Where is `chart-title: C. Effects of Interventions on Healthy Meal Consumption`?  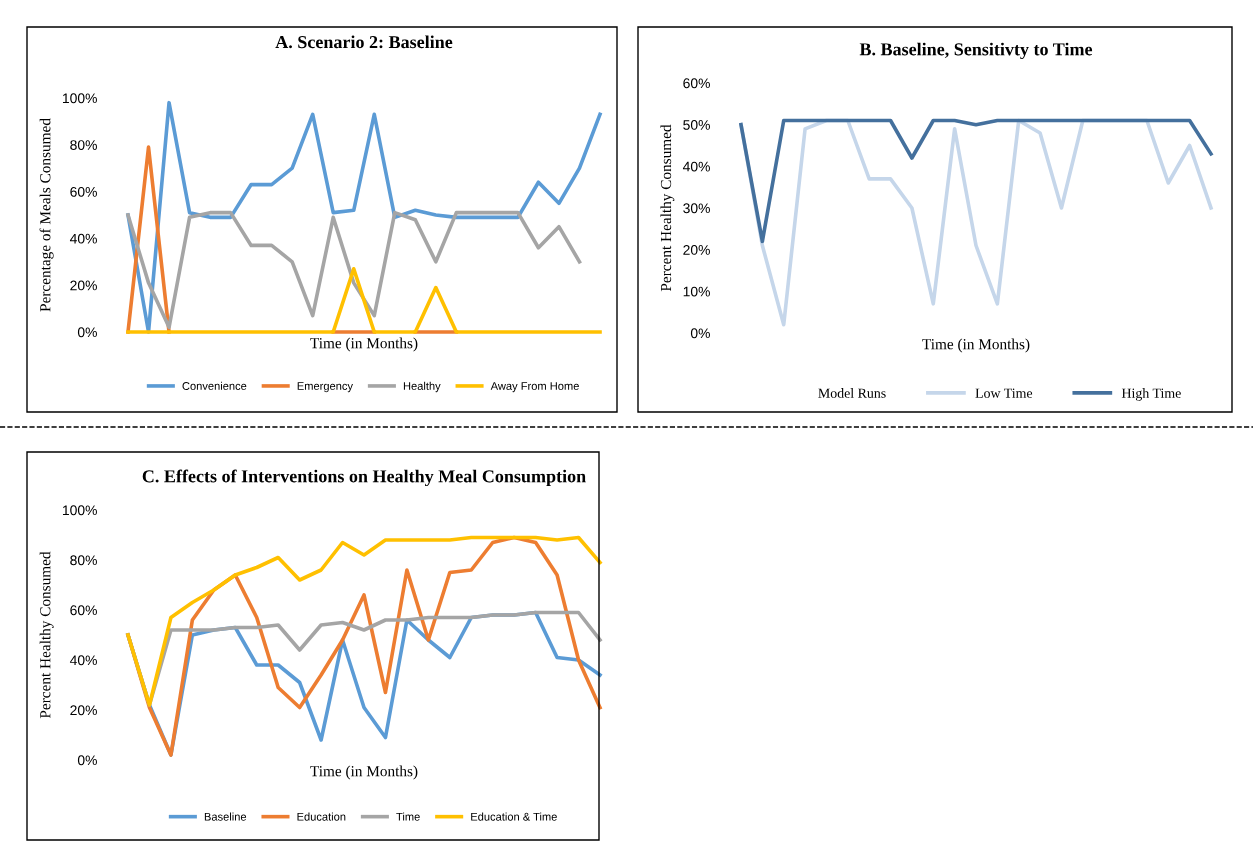
chart-title: C. Effects of Interventions on Healthy Meal Consumption is located at coordinates (364, 478).